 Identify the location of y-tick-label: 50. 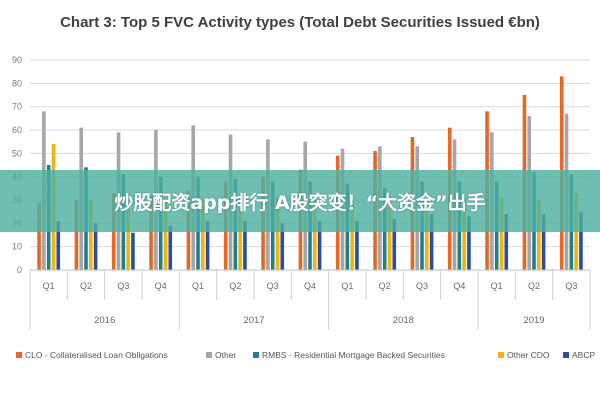
(17, 153).